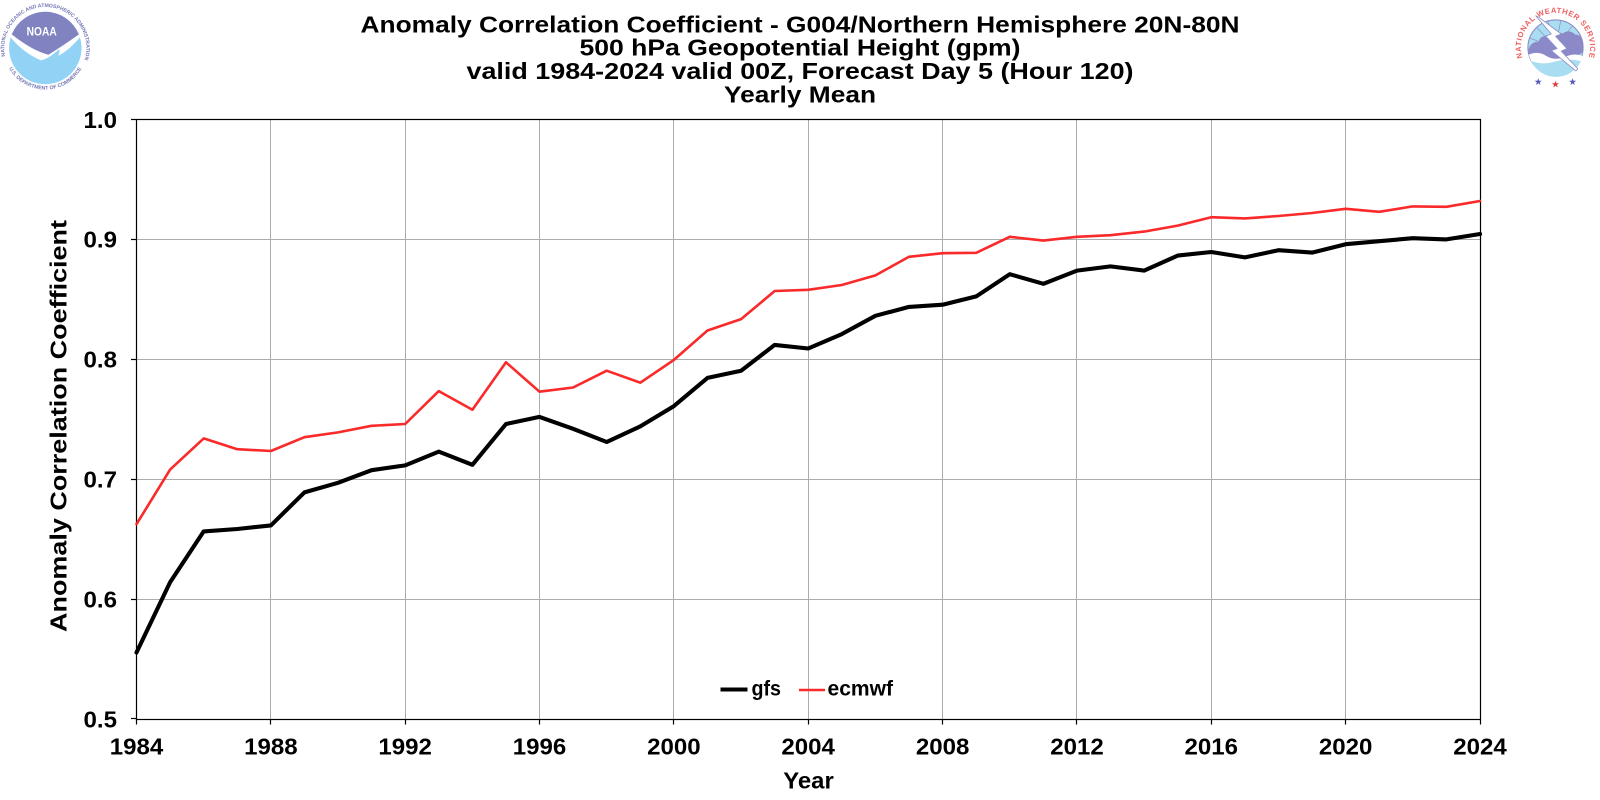  What do you see at coordinates (808, 781) in the screenshot?
I see `svg-text: Year` at bounding box center [808, 781].